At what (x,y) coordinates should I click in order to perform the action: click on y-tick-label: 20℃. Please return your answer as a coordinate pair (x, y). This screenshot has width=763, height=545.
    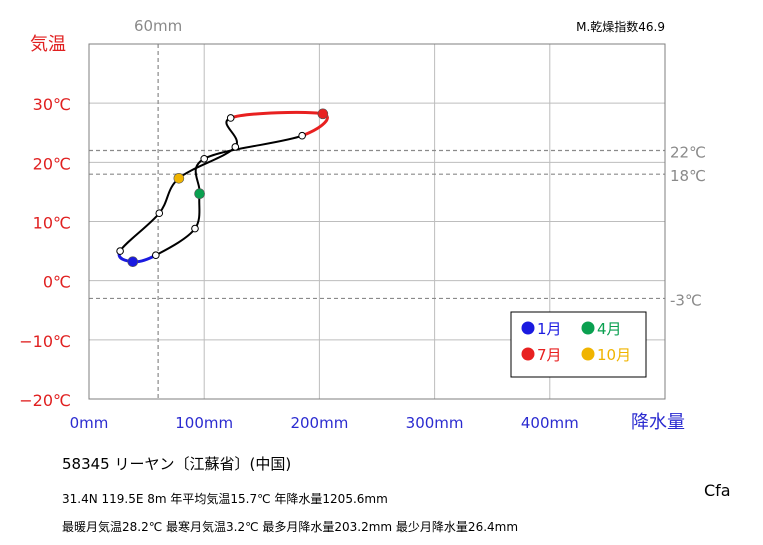
    Looking at the image, I should click on (52, 163).